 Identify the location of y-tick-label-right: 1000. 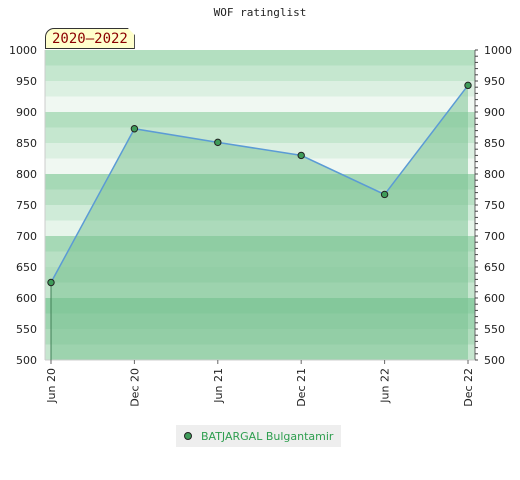
(498, 50).